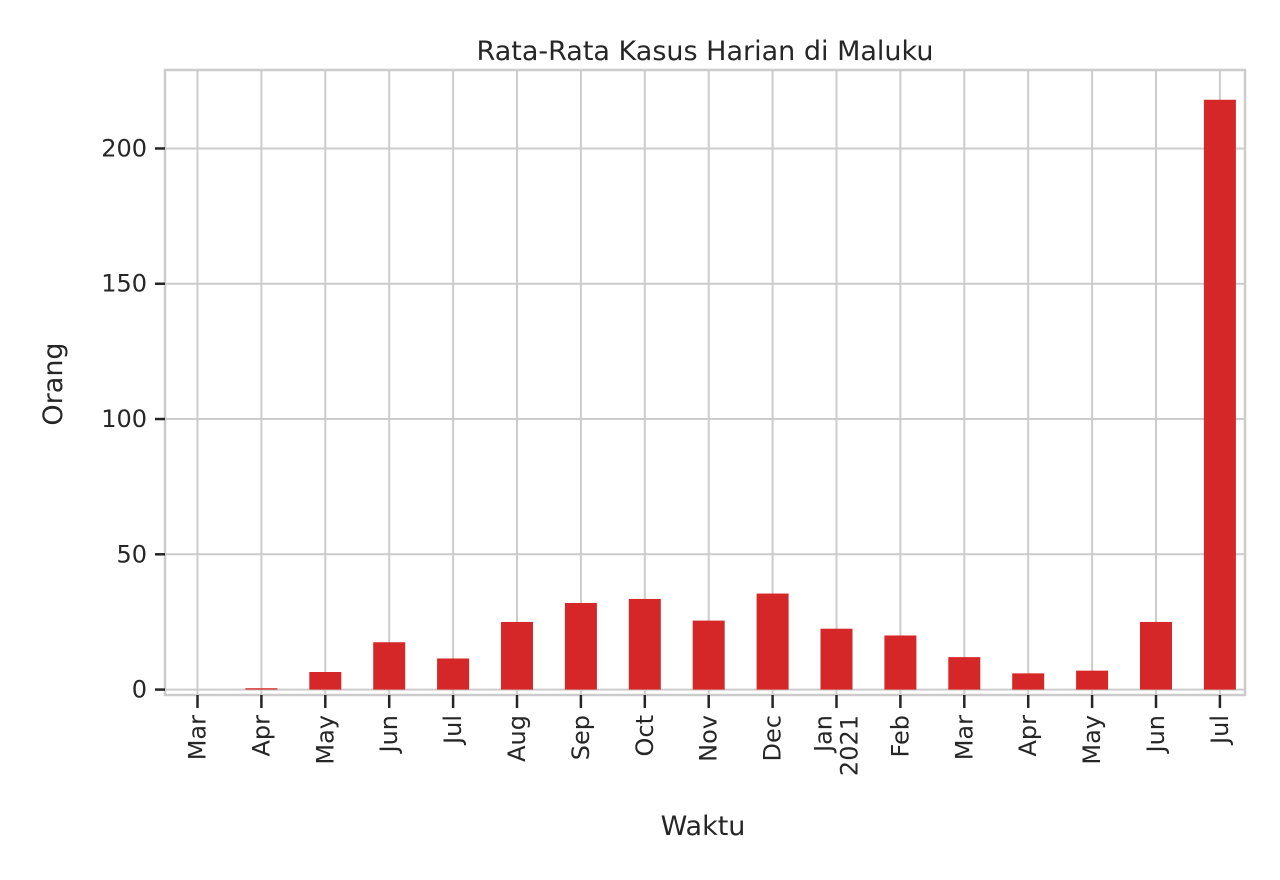 The width and height of the screenshot is (1280, 880). What do you see at coordinates (850, 745) in the screenshot?
I see `x-tick-label-line: 2021` at bounding box center [850, 745].